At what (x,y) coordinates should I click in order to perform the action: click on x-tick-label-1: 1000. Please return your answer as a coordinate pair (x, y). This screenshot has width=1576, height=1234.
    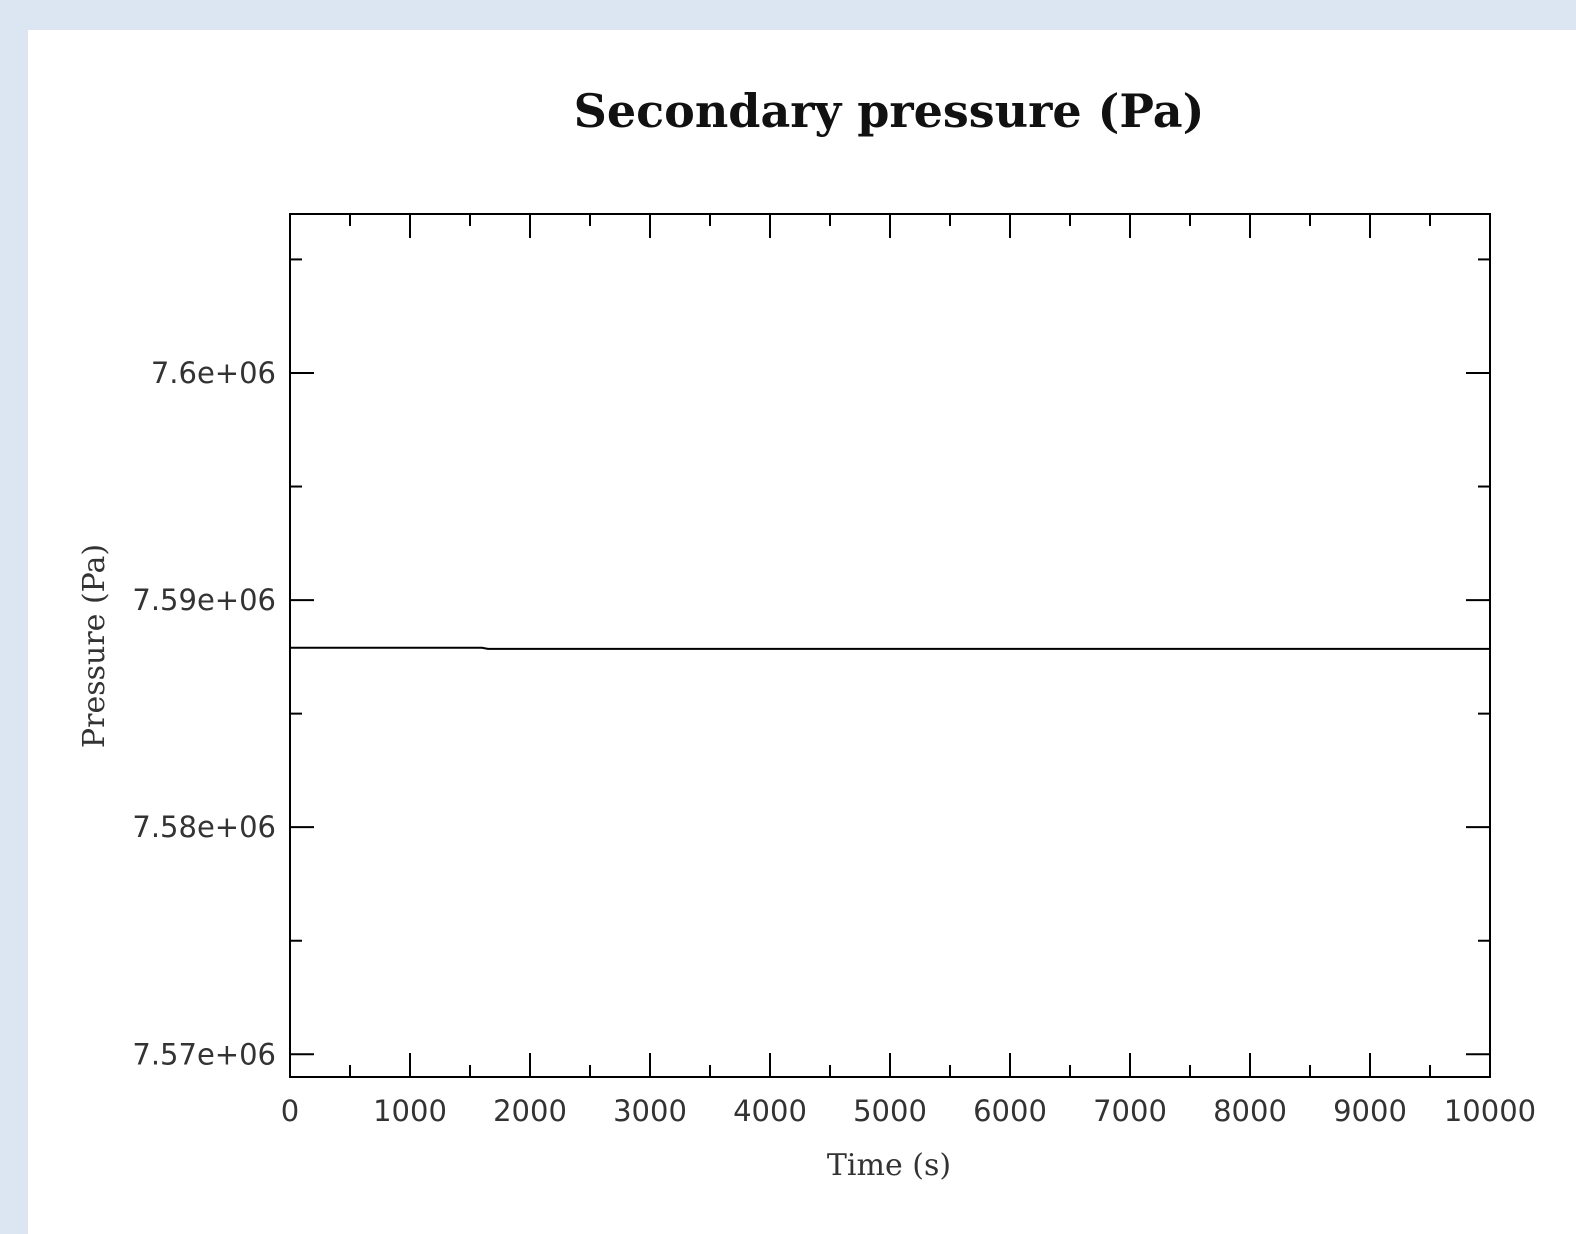
    Looking at the image, I should click on (410, 1111).